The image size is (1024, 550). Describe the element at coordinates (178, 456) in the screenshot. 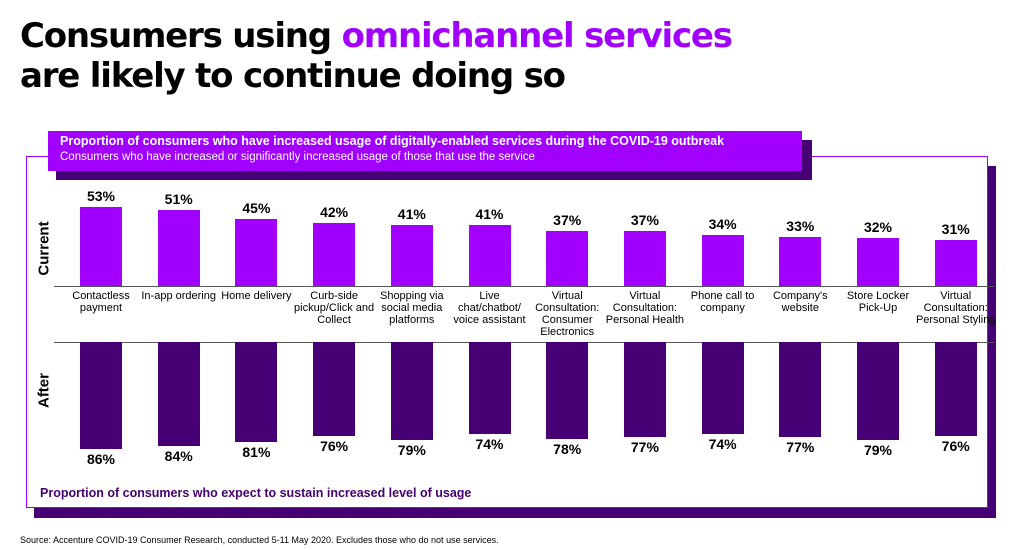

I see `after-value-label: 84%` at that location.